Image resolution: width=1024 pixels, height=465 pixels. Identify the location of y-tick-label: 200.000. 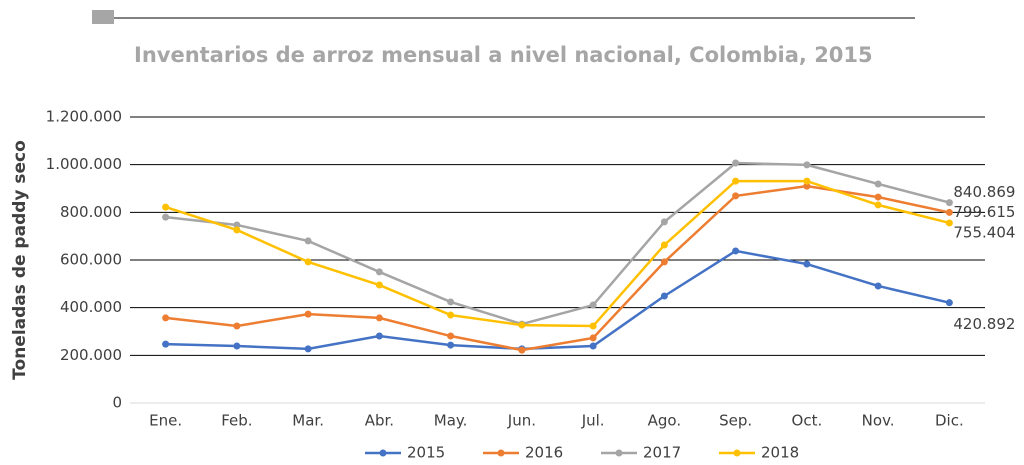
(91, 355).